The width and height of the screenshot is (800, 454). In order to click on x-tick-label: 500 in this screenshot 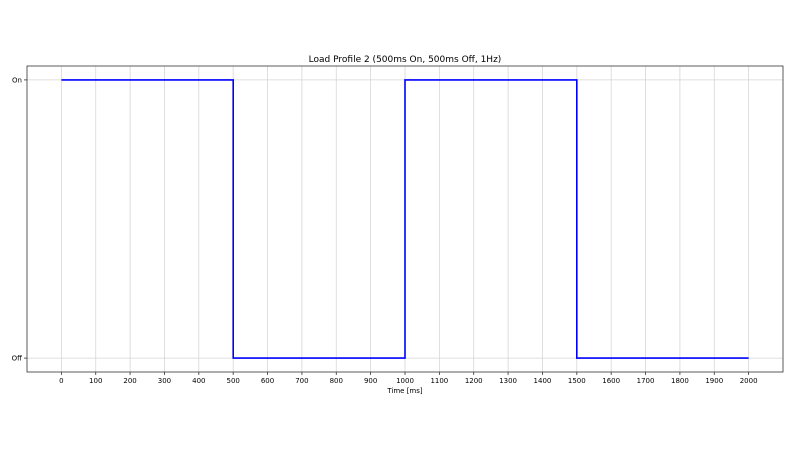, I will do `click(232, 381)`.